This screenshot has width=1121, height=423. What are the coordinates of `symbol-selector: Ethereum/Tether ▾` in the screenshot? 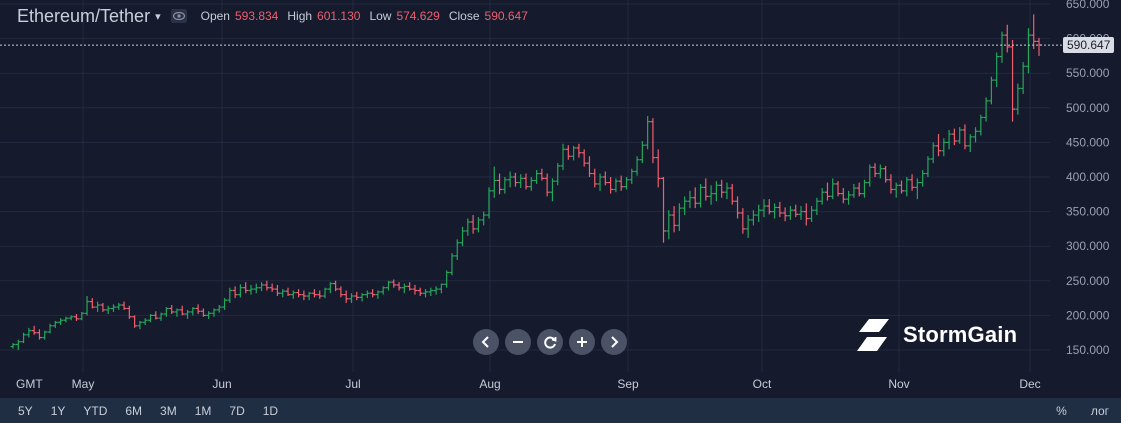 It's located at (89, 16).